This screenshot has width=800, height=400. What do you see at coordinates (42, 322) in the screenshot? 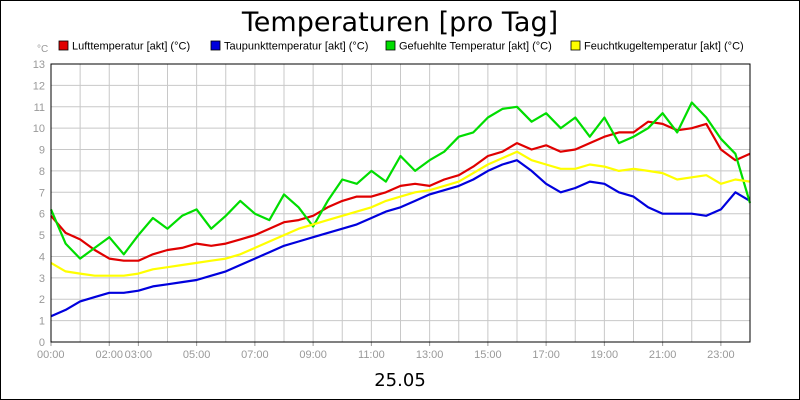
I see `y-tick-label: 1` at bounding box center [42, 322].